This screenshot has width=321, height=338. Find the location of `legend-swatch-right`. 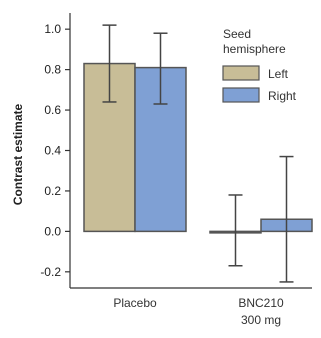

legend-swatch-right is located at coordinates (241, 95).